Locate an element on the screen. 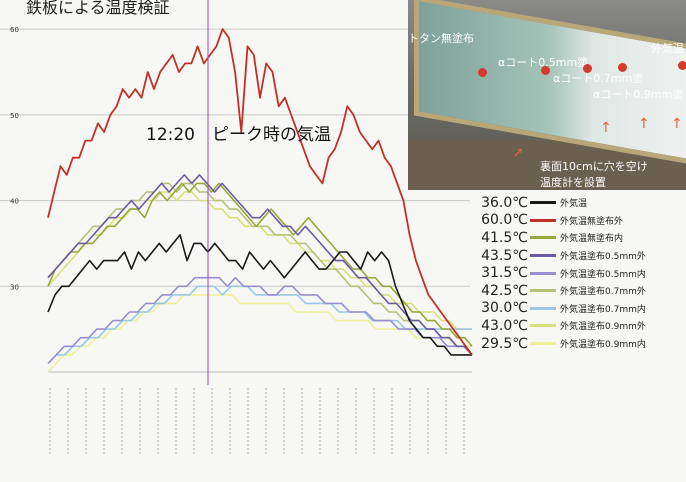  legend-value: 43.0℃ is located at coordinates (504, 325).